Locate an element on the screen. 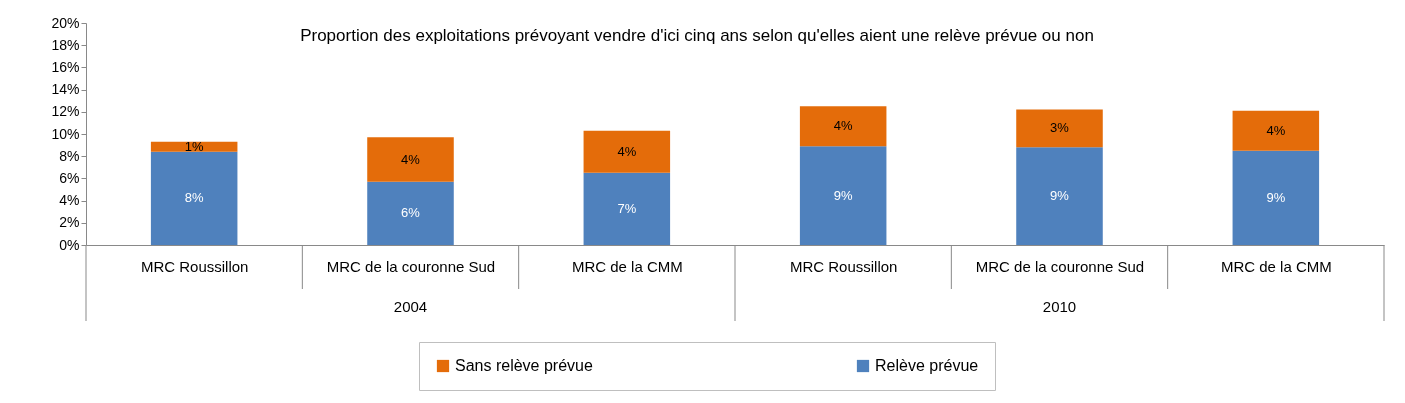 The height and width of the screenshot is (403, 1405). data-label: 6% is located at coordinates (411, 213).